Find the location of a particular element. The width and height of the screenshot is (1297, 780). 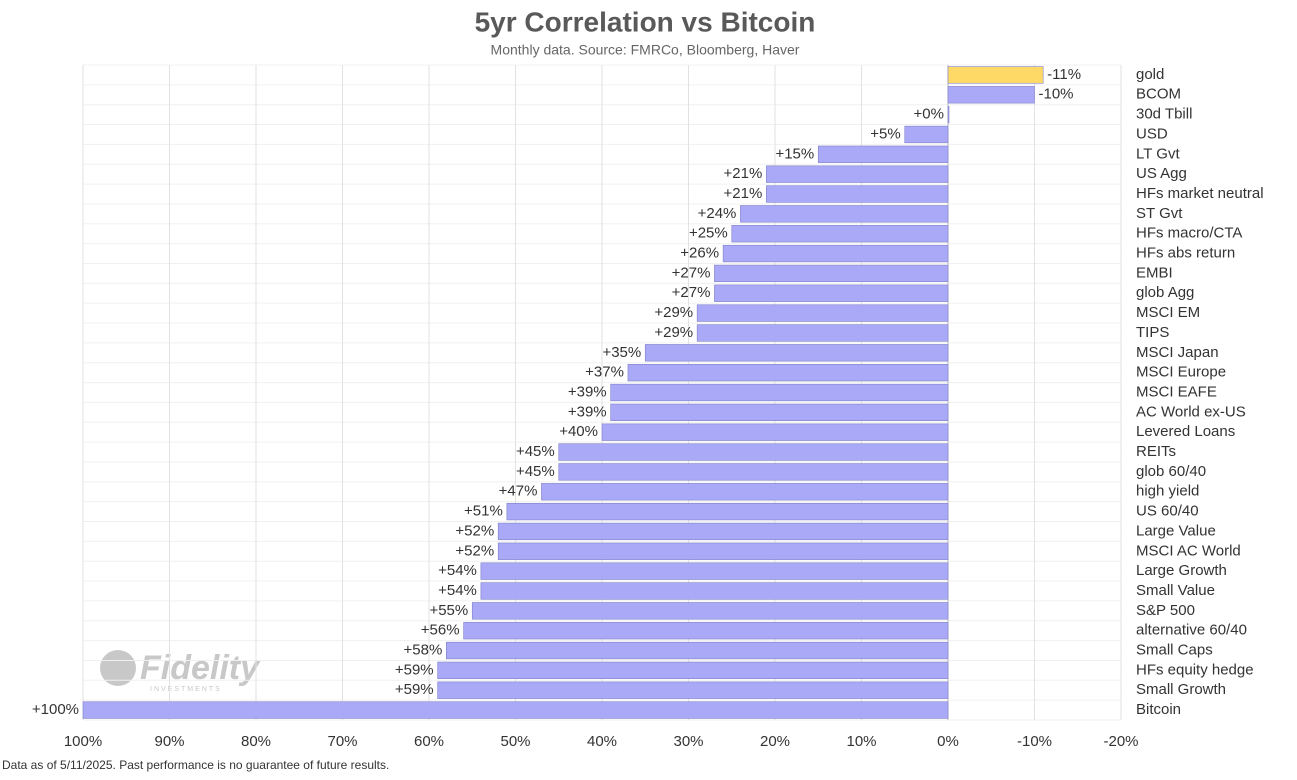

category-label: Bitcoin is located at coordinates (1158, 709).